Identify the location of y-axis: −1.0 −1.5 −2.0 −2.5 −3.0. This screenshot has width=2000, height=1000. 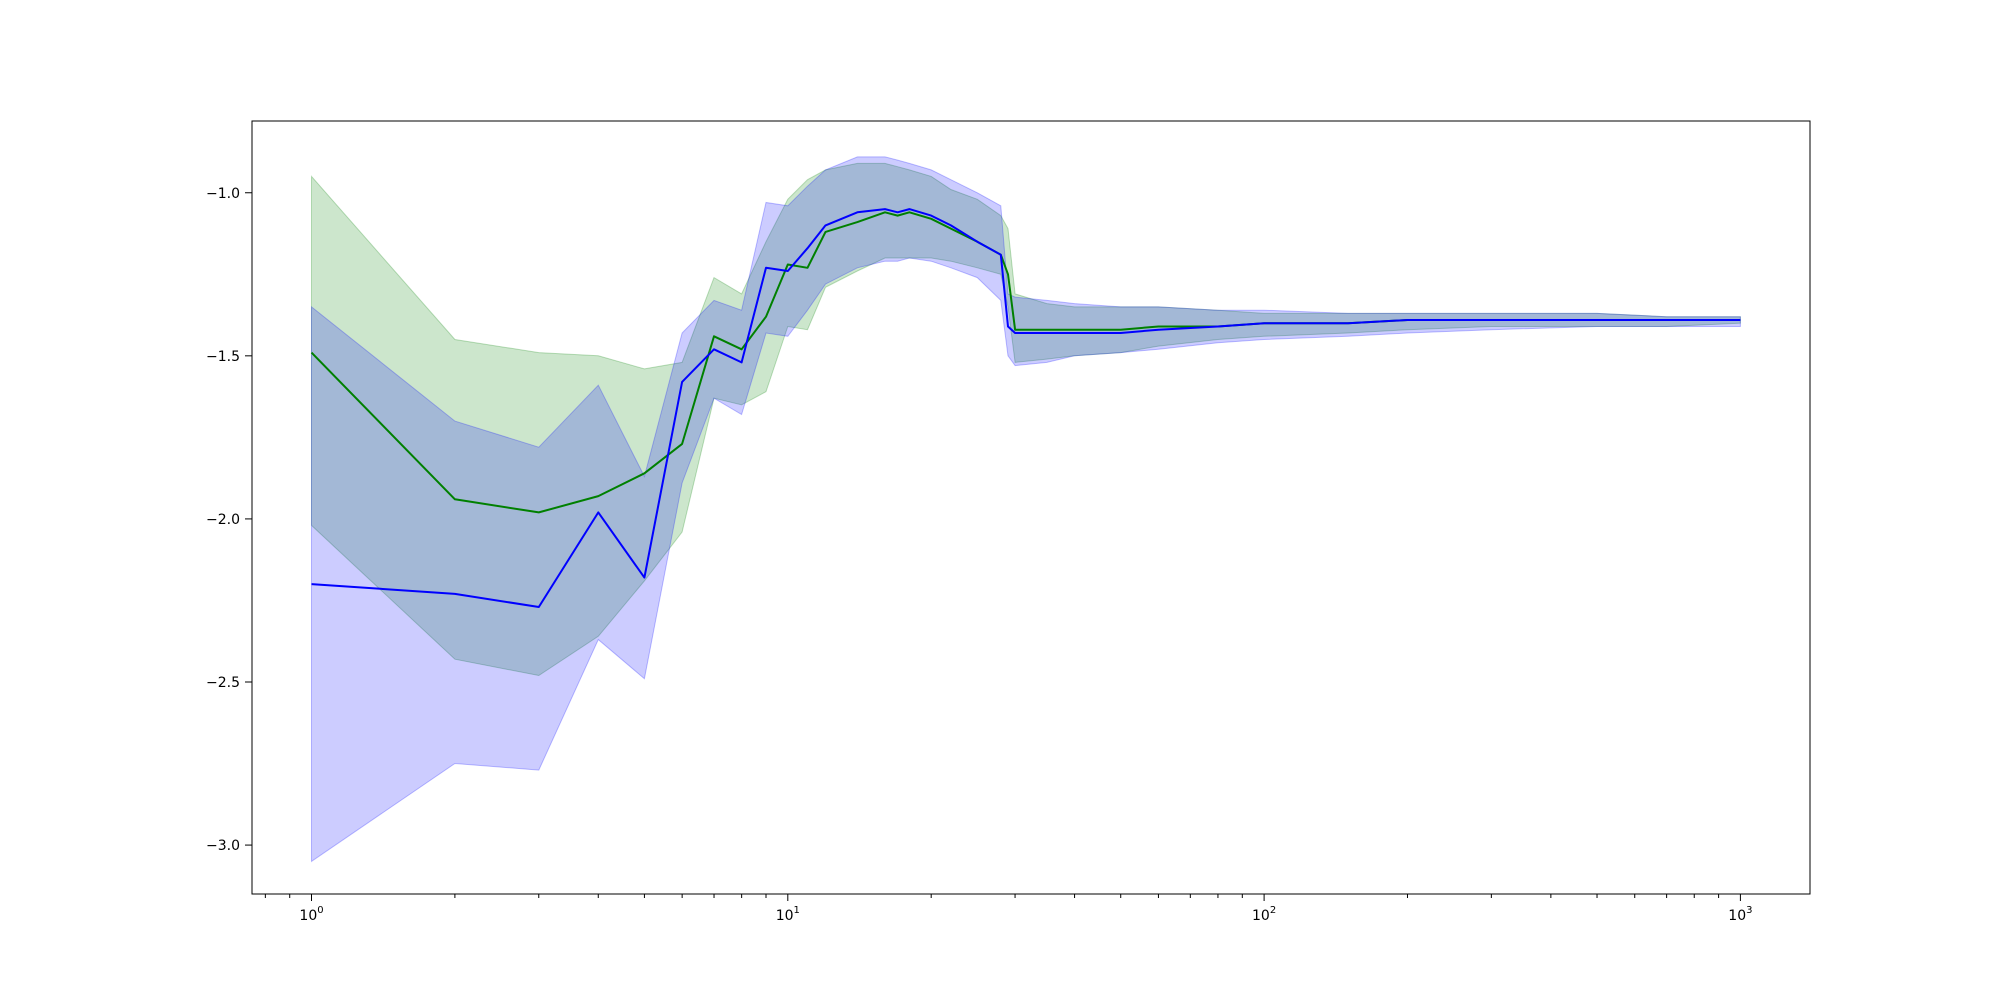
(229, 520).